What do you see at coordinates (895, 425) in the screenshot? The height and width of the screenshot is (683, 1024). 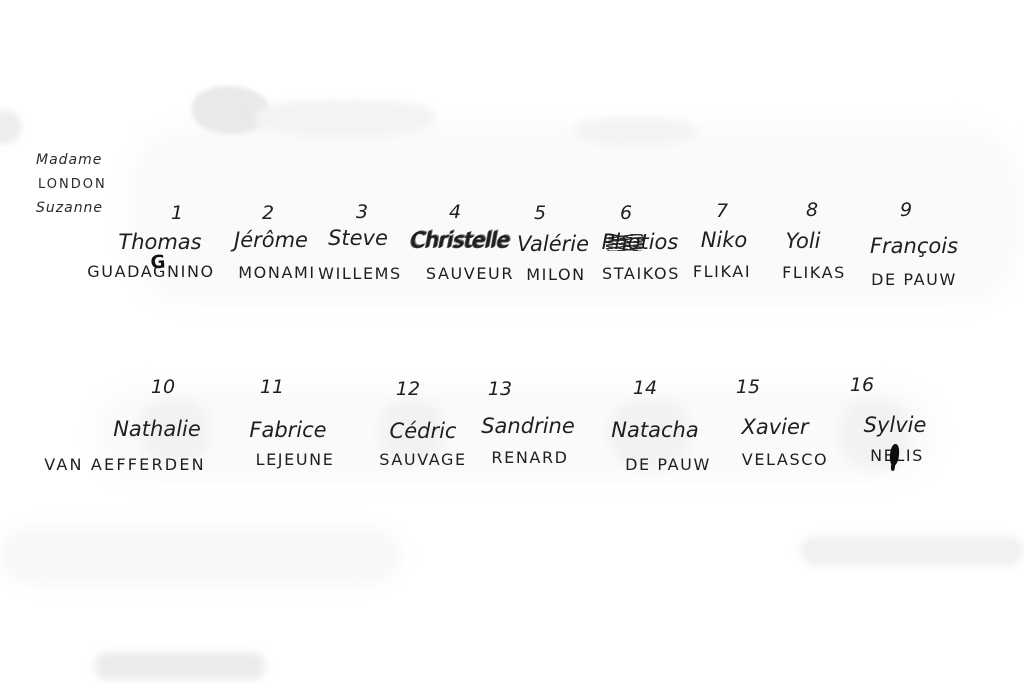 I see `student-first-name: Sylvie` at bounding box center [895, 425].